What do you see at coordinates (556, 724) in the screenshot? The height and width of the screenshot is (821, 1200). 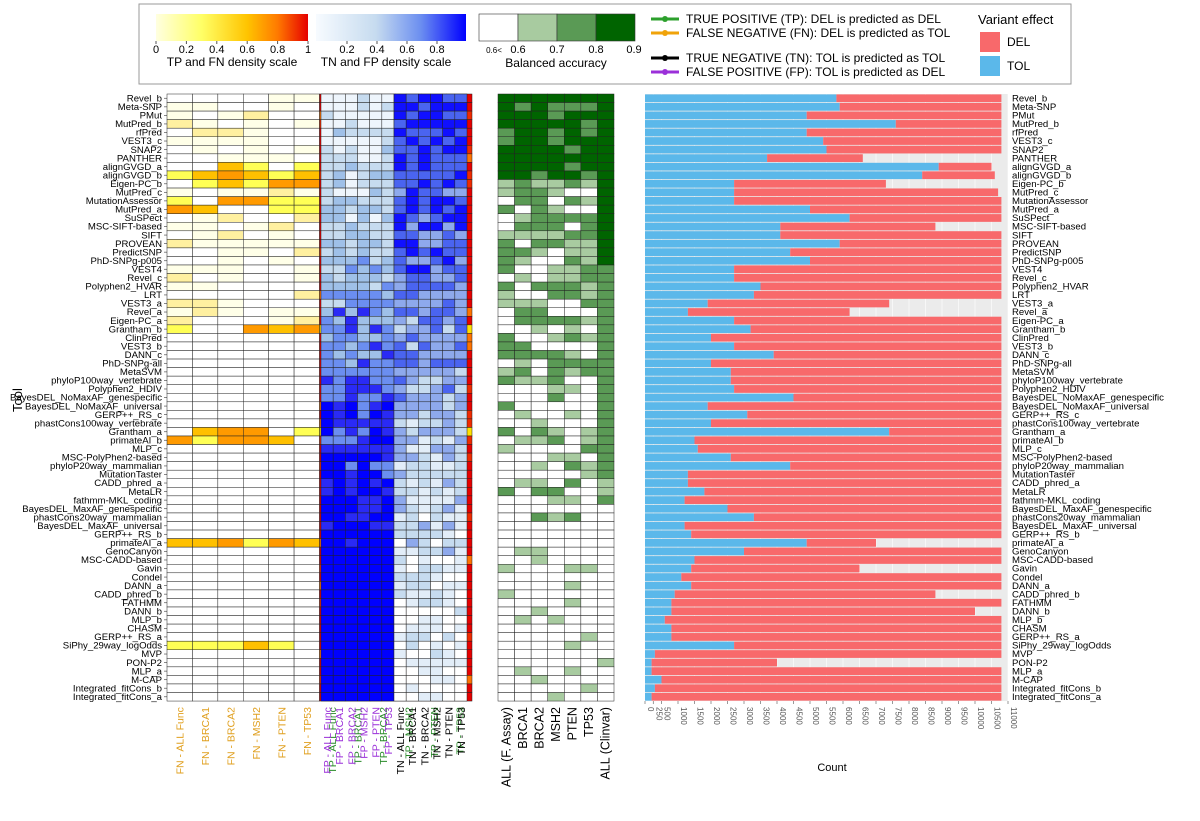 I see `column-label: MSH2` at bounding box center [556, 724].